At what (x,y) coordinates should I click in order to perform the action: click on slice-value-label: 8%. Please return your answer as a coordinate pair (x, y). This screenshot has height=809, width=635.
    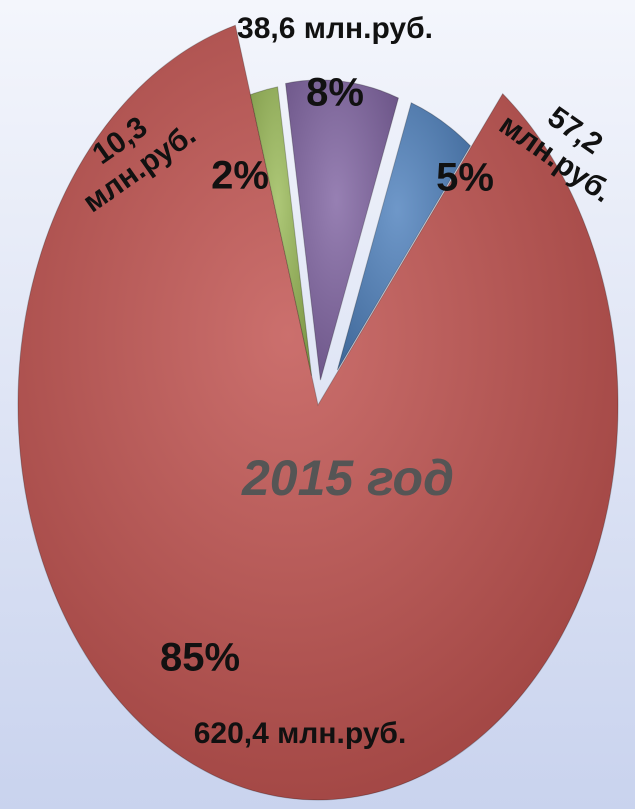
    Looking at the image, I should click on (335, 93).